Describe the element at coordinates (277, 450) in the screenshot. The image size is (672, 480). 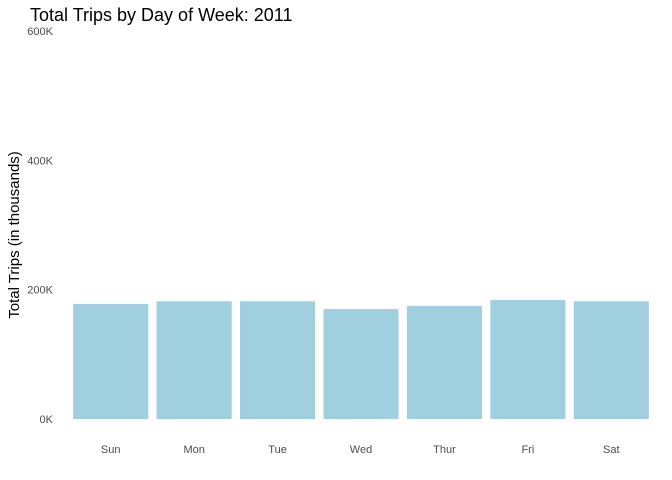
I see `x-tick-label: Tue` at that location.